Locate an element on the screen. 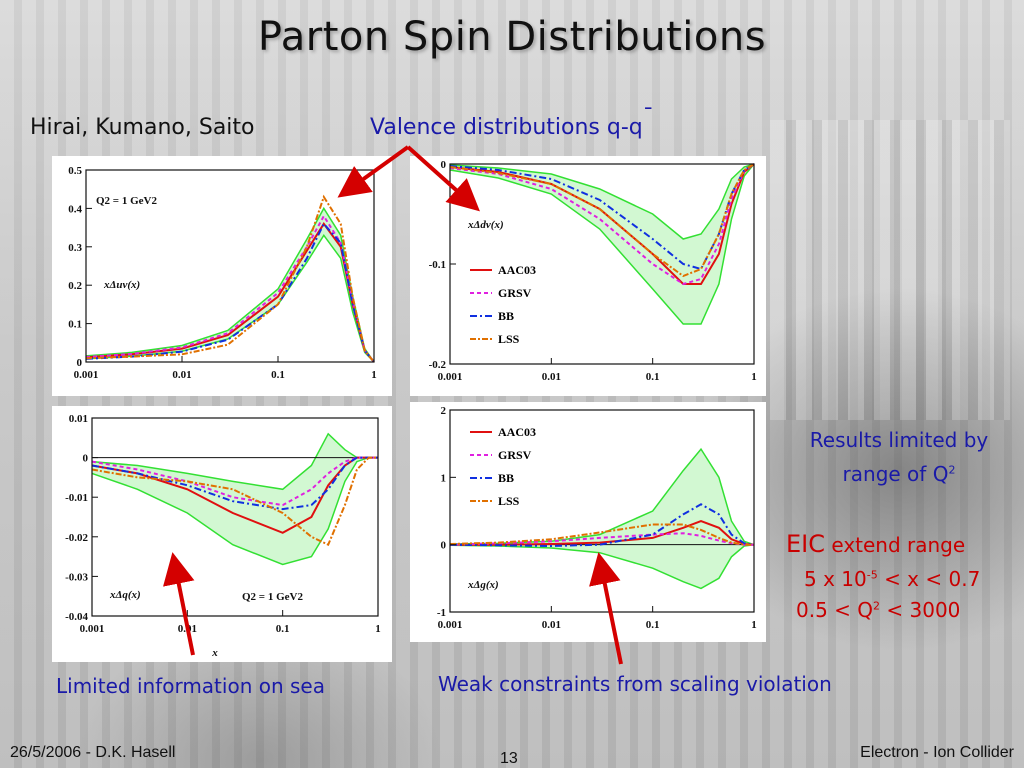 Image resolution: width=1024 pixels, height=768 pixels. sea-label: Limited information on sea is located at coordinates (190, 686).